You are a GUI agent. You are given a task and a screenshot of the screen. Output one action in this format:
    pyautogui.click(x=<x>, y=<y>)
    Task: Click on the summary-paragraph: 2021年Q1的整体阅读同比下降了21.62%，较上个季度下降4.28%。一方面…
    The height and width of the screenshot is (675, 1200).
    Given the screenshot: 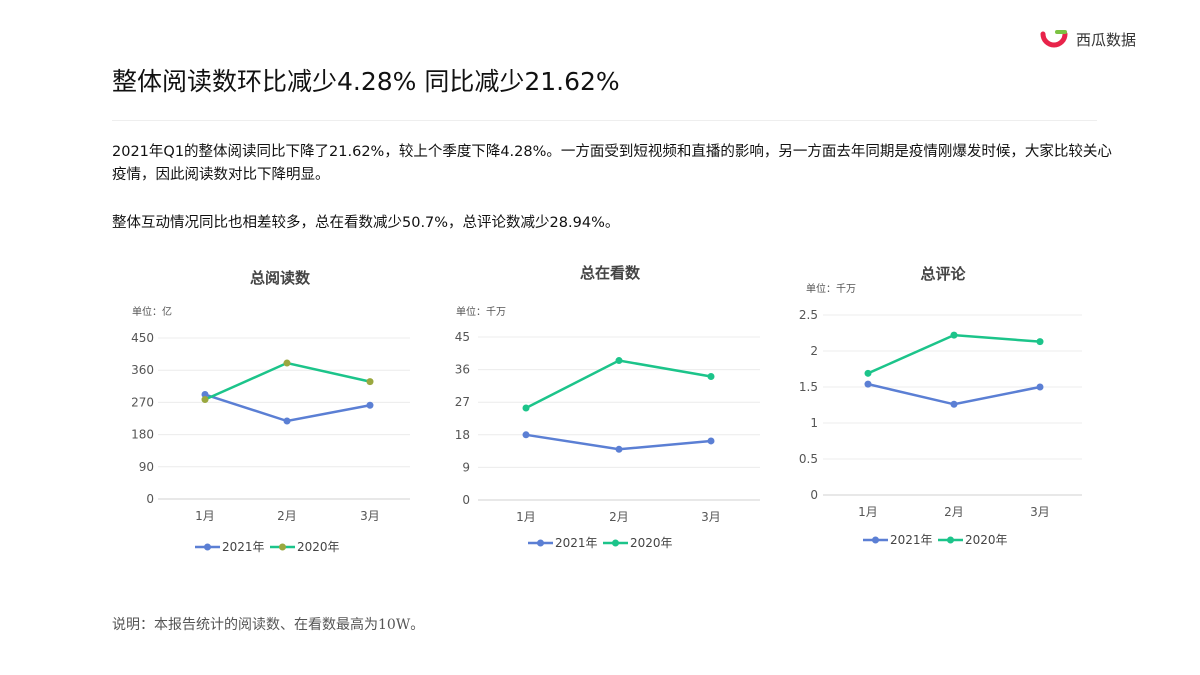 What is the action you would take?
    pyautogui.click(x=612, y=163)
    